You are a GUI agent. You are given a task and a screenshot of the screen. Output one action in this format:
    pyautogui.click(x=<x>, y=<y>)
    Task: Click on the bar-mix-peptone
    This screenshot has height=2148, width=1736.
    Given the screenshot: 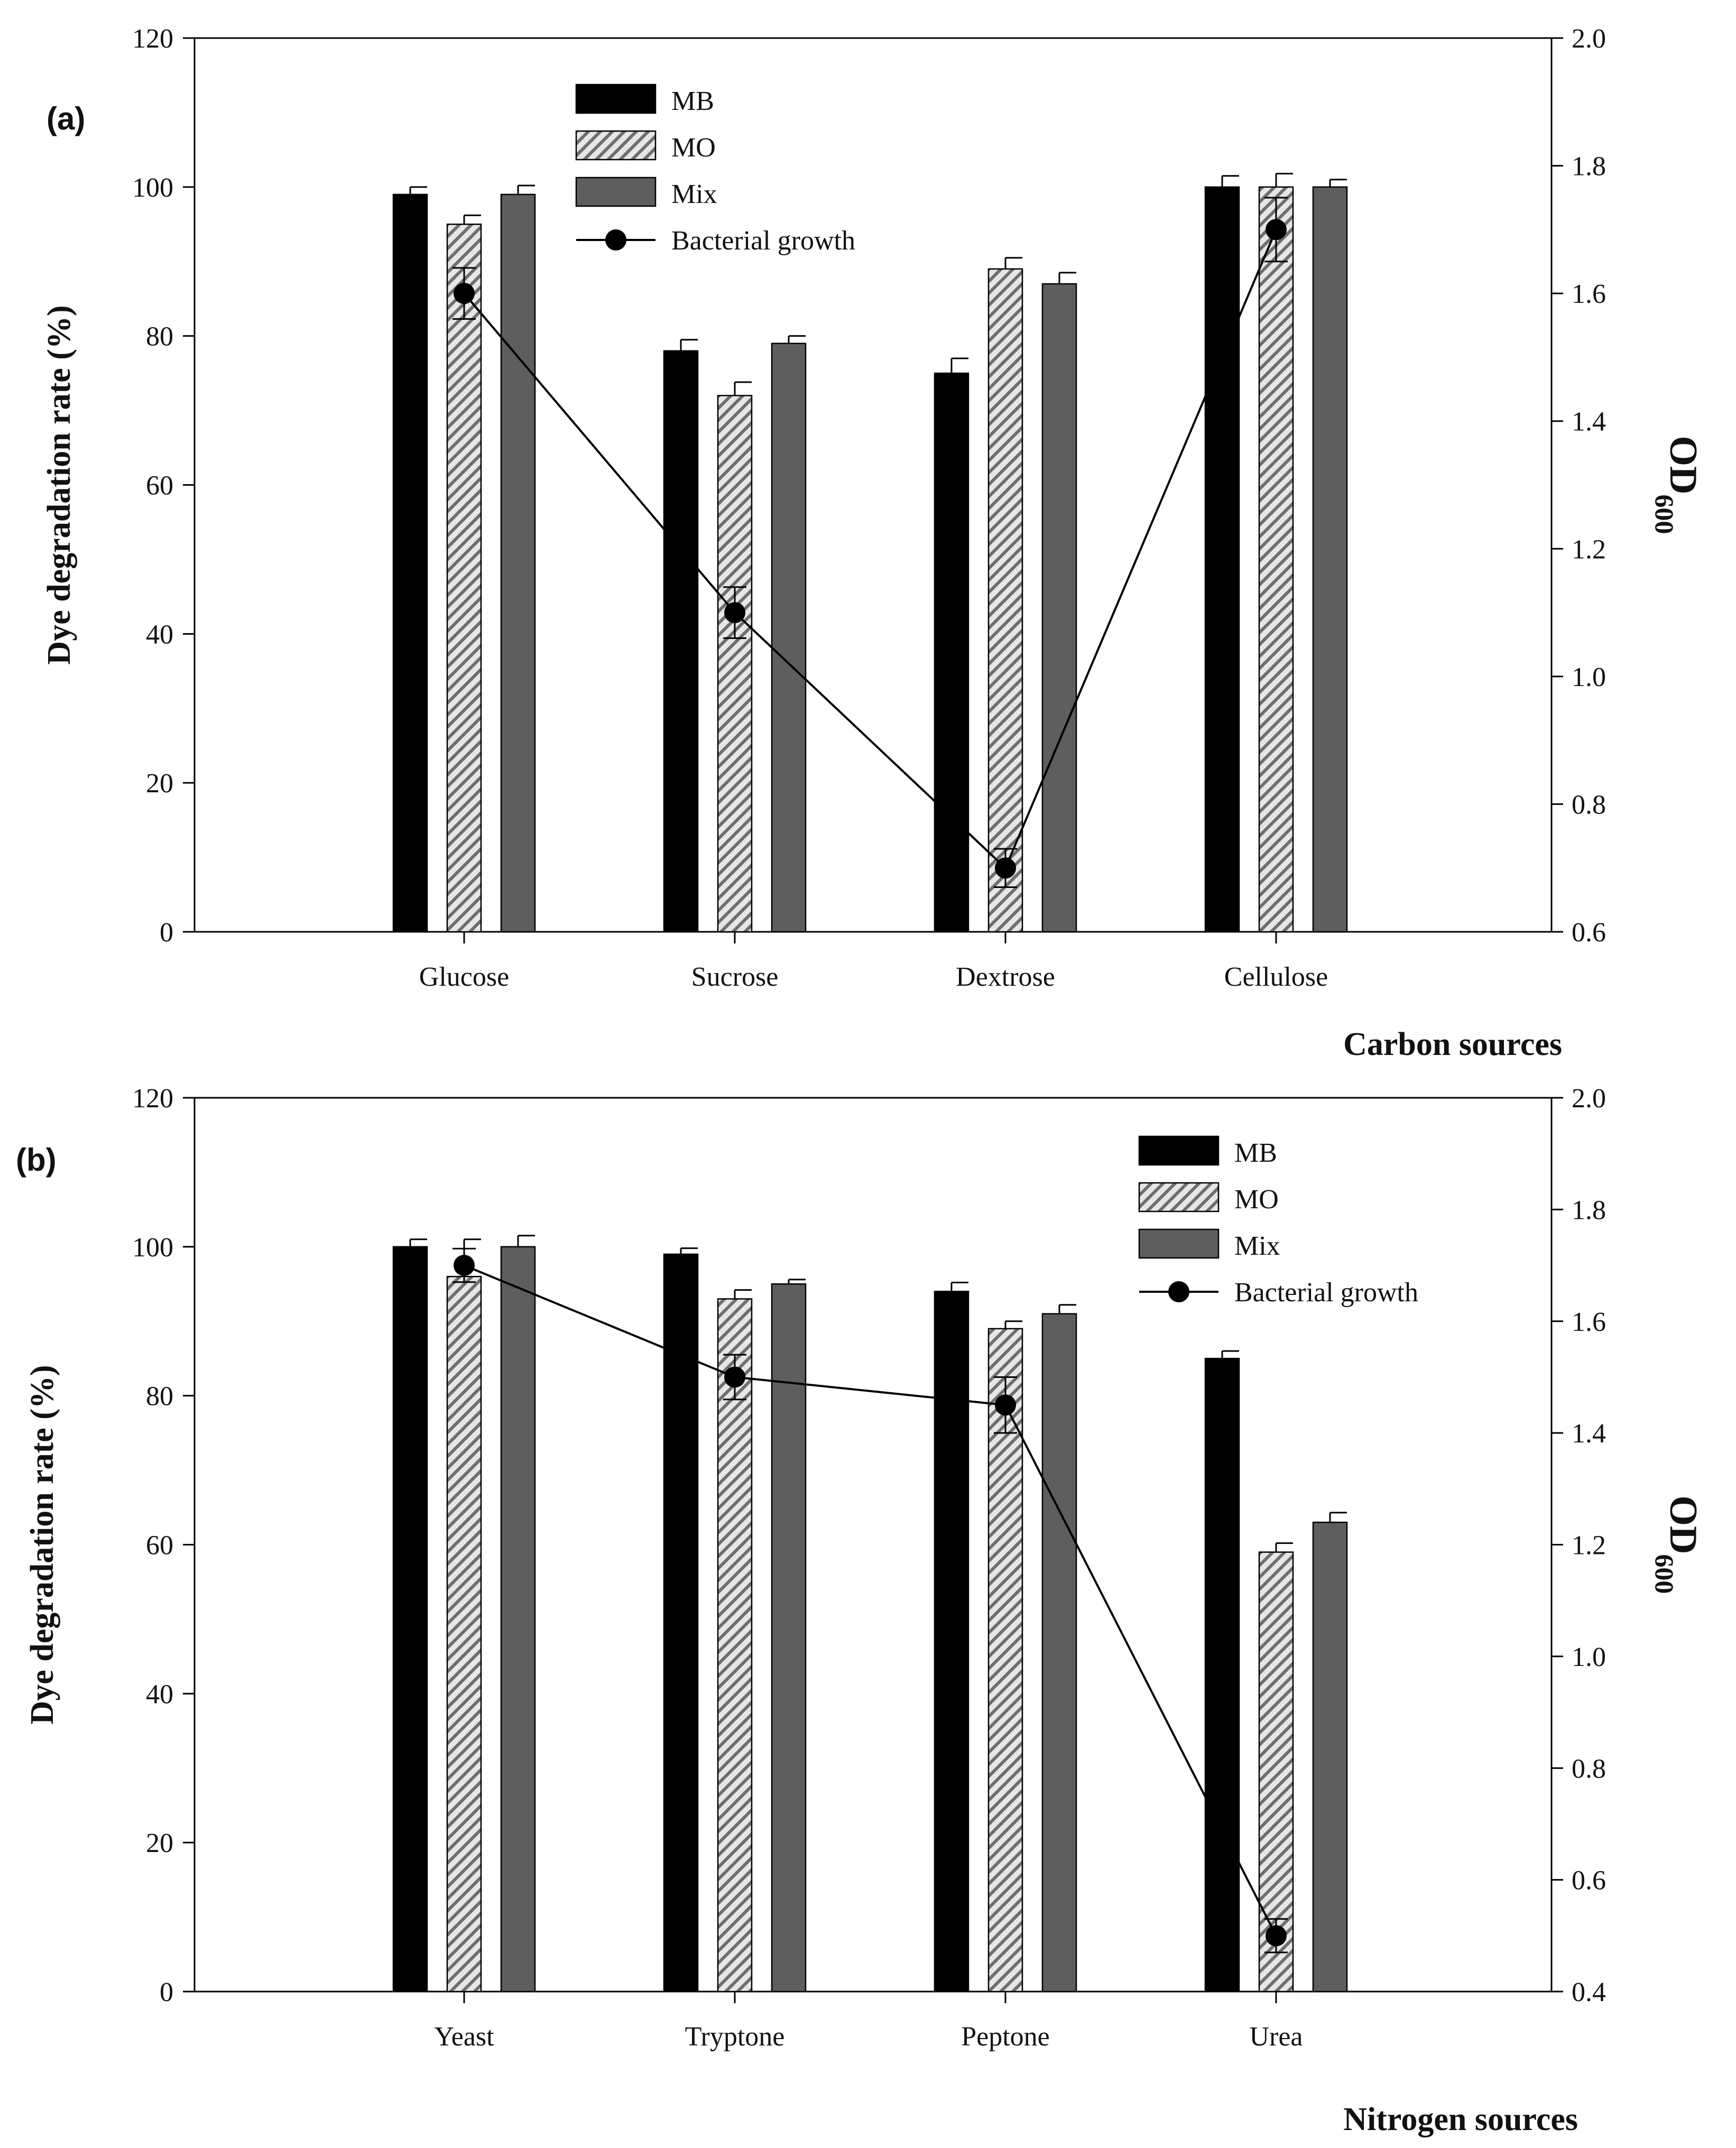 What is the action you would take?
    pyautogui.click(x=1059, y=1653)
    